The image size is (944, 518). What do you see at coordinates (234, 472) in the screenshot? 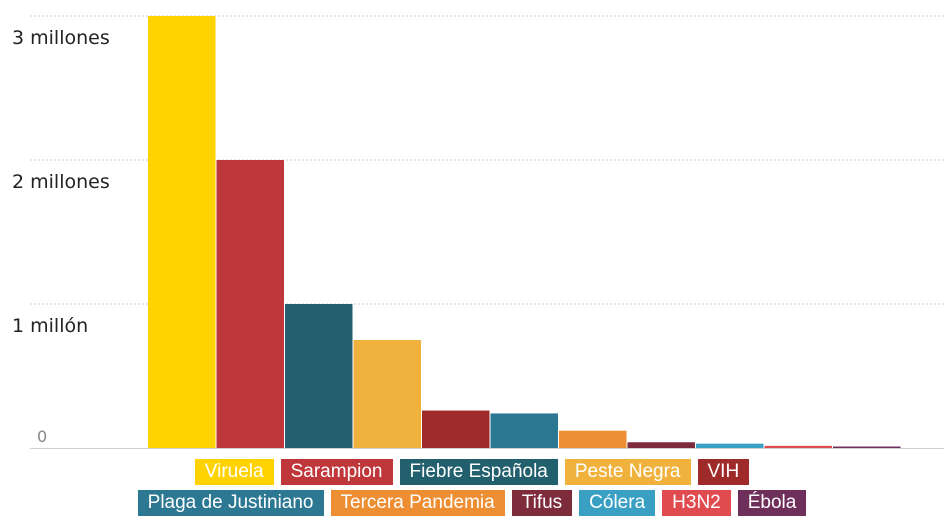
I see `legend-item: Viruela` at bounding box center [234, 472].